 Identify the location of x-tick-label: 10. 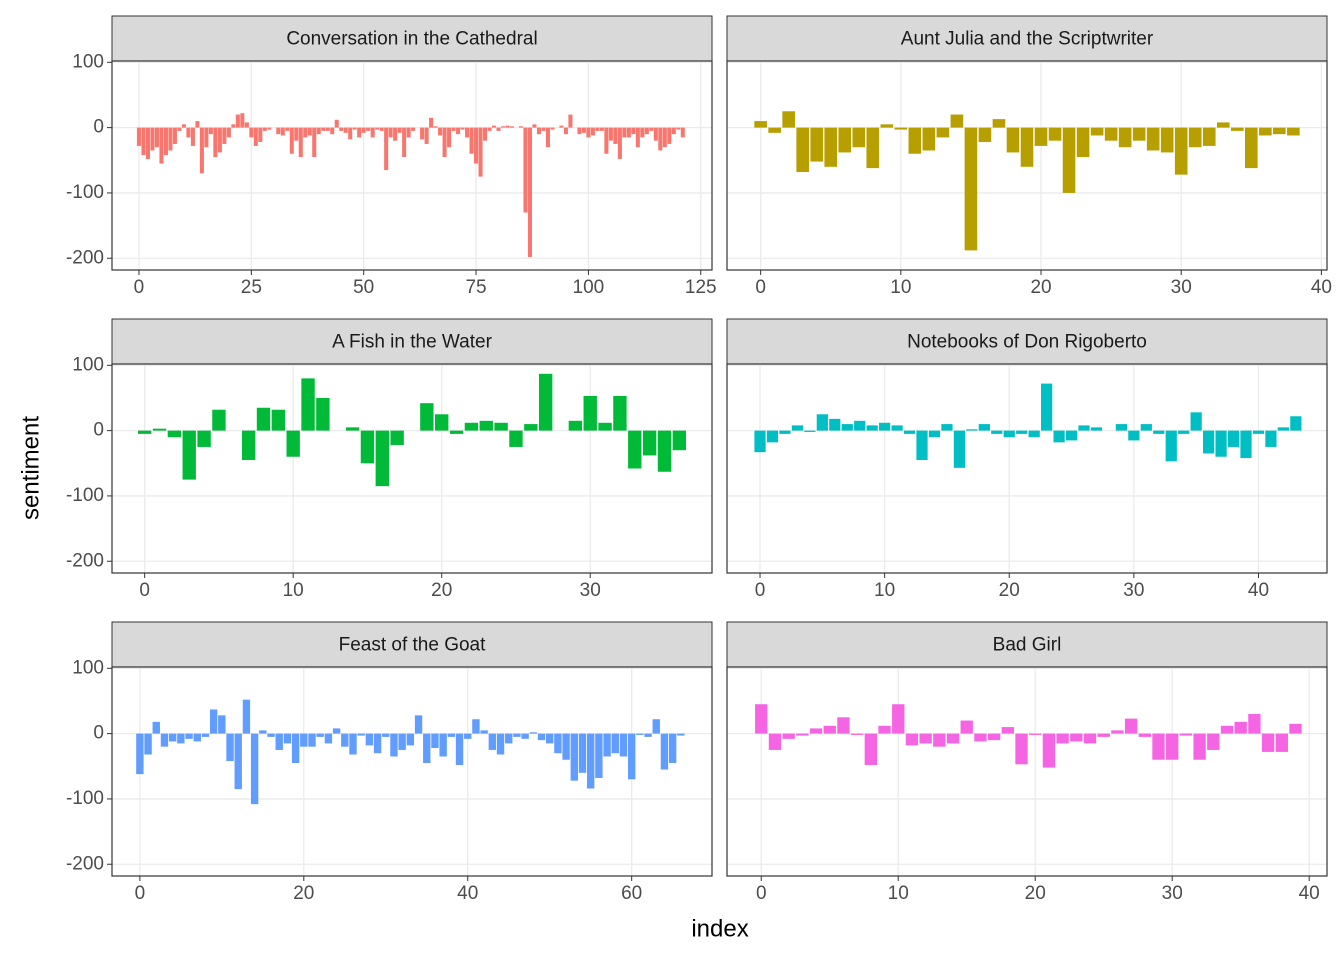
(900, 287).